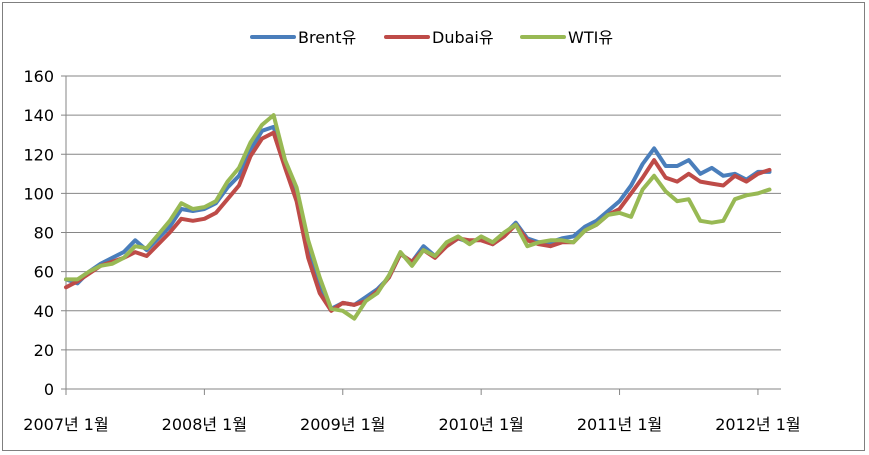 This screenshot has width=869, height=455. What do you see at coordinates (566, 37) in the screenshot?
I see `legend-item: WTI유` at bounding box center [566, 37].